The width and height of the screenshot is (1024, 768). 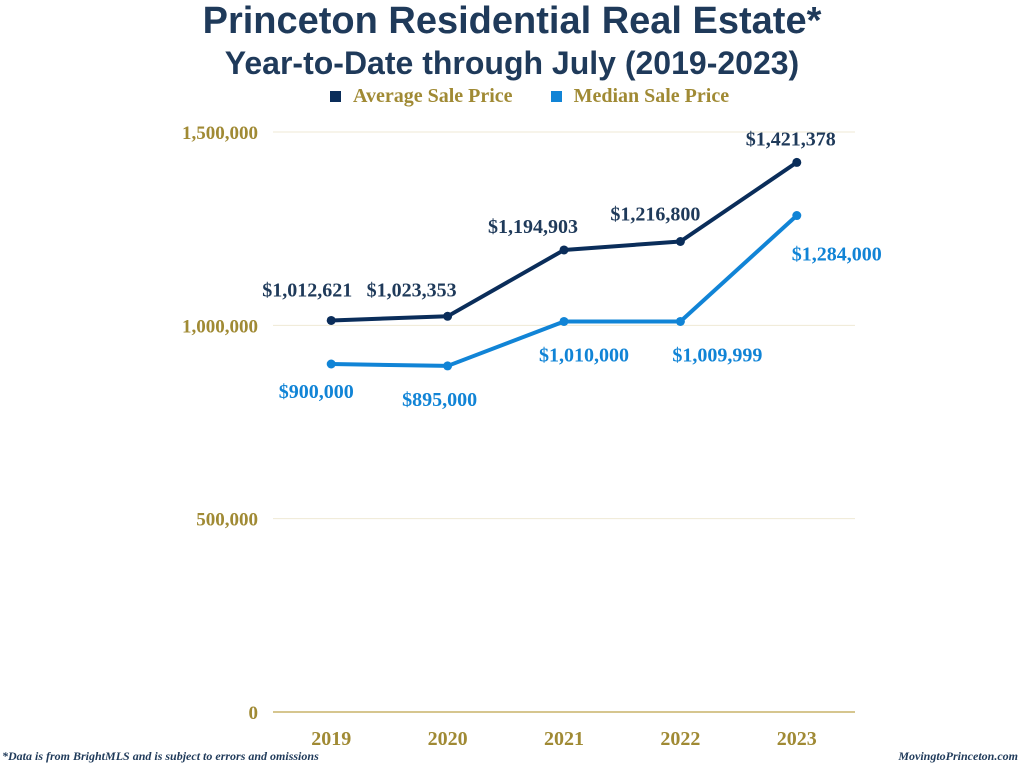 What do you see at coordinates (584, 355) in the screenshot?
I see `data-label: $1,010,000` at bounding box center [584, 355].